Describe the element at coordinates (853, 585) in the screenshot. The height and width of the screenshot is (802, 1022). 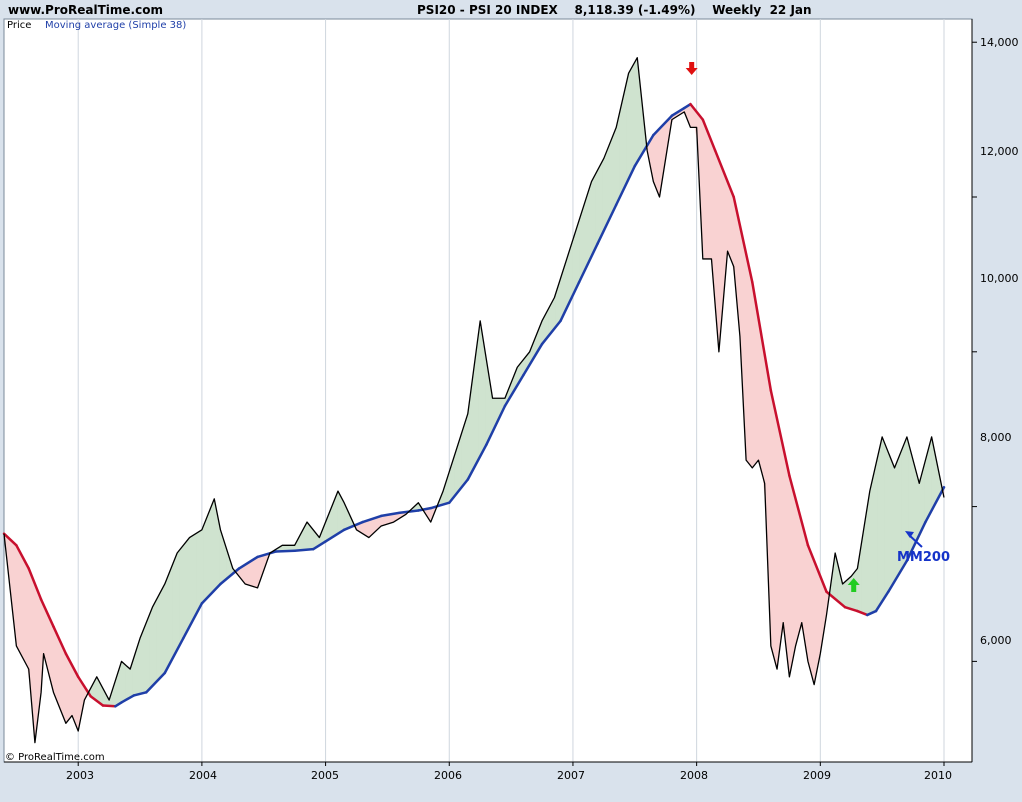
I see `buy-signal-arrow` at that location.